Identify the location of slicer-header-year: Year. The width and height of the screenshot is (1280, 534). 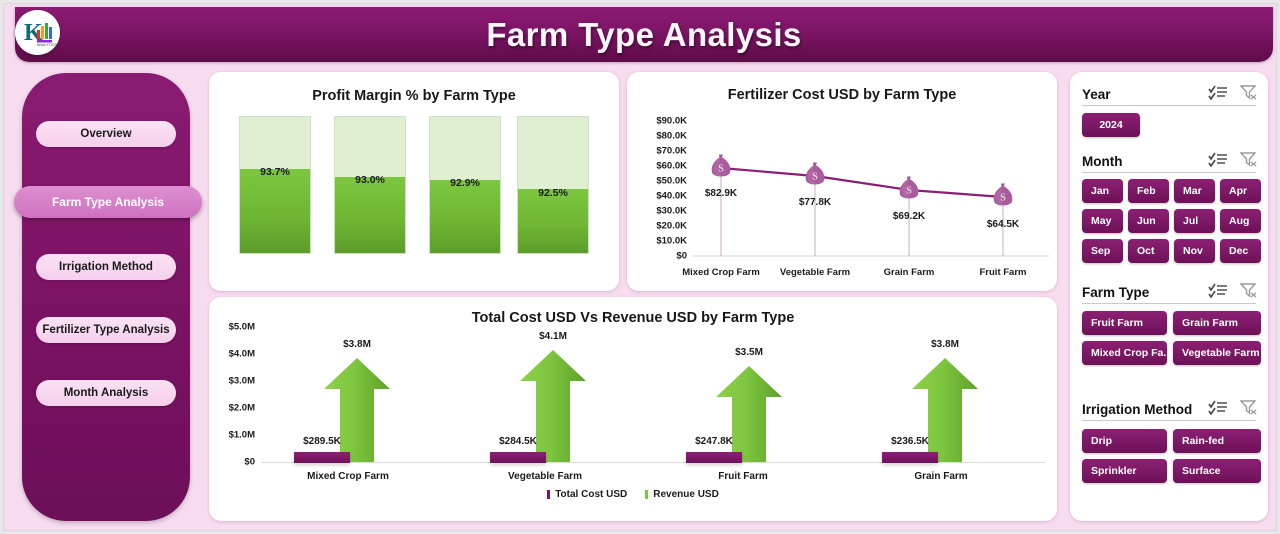
(1170, 94).